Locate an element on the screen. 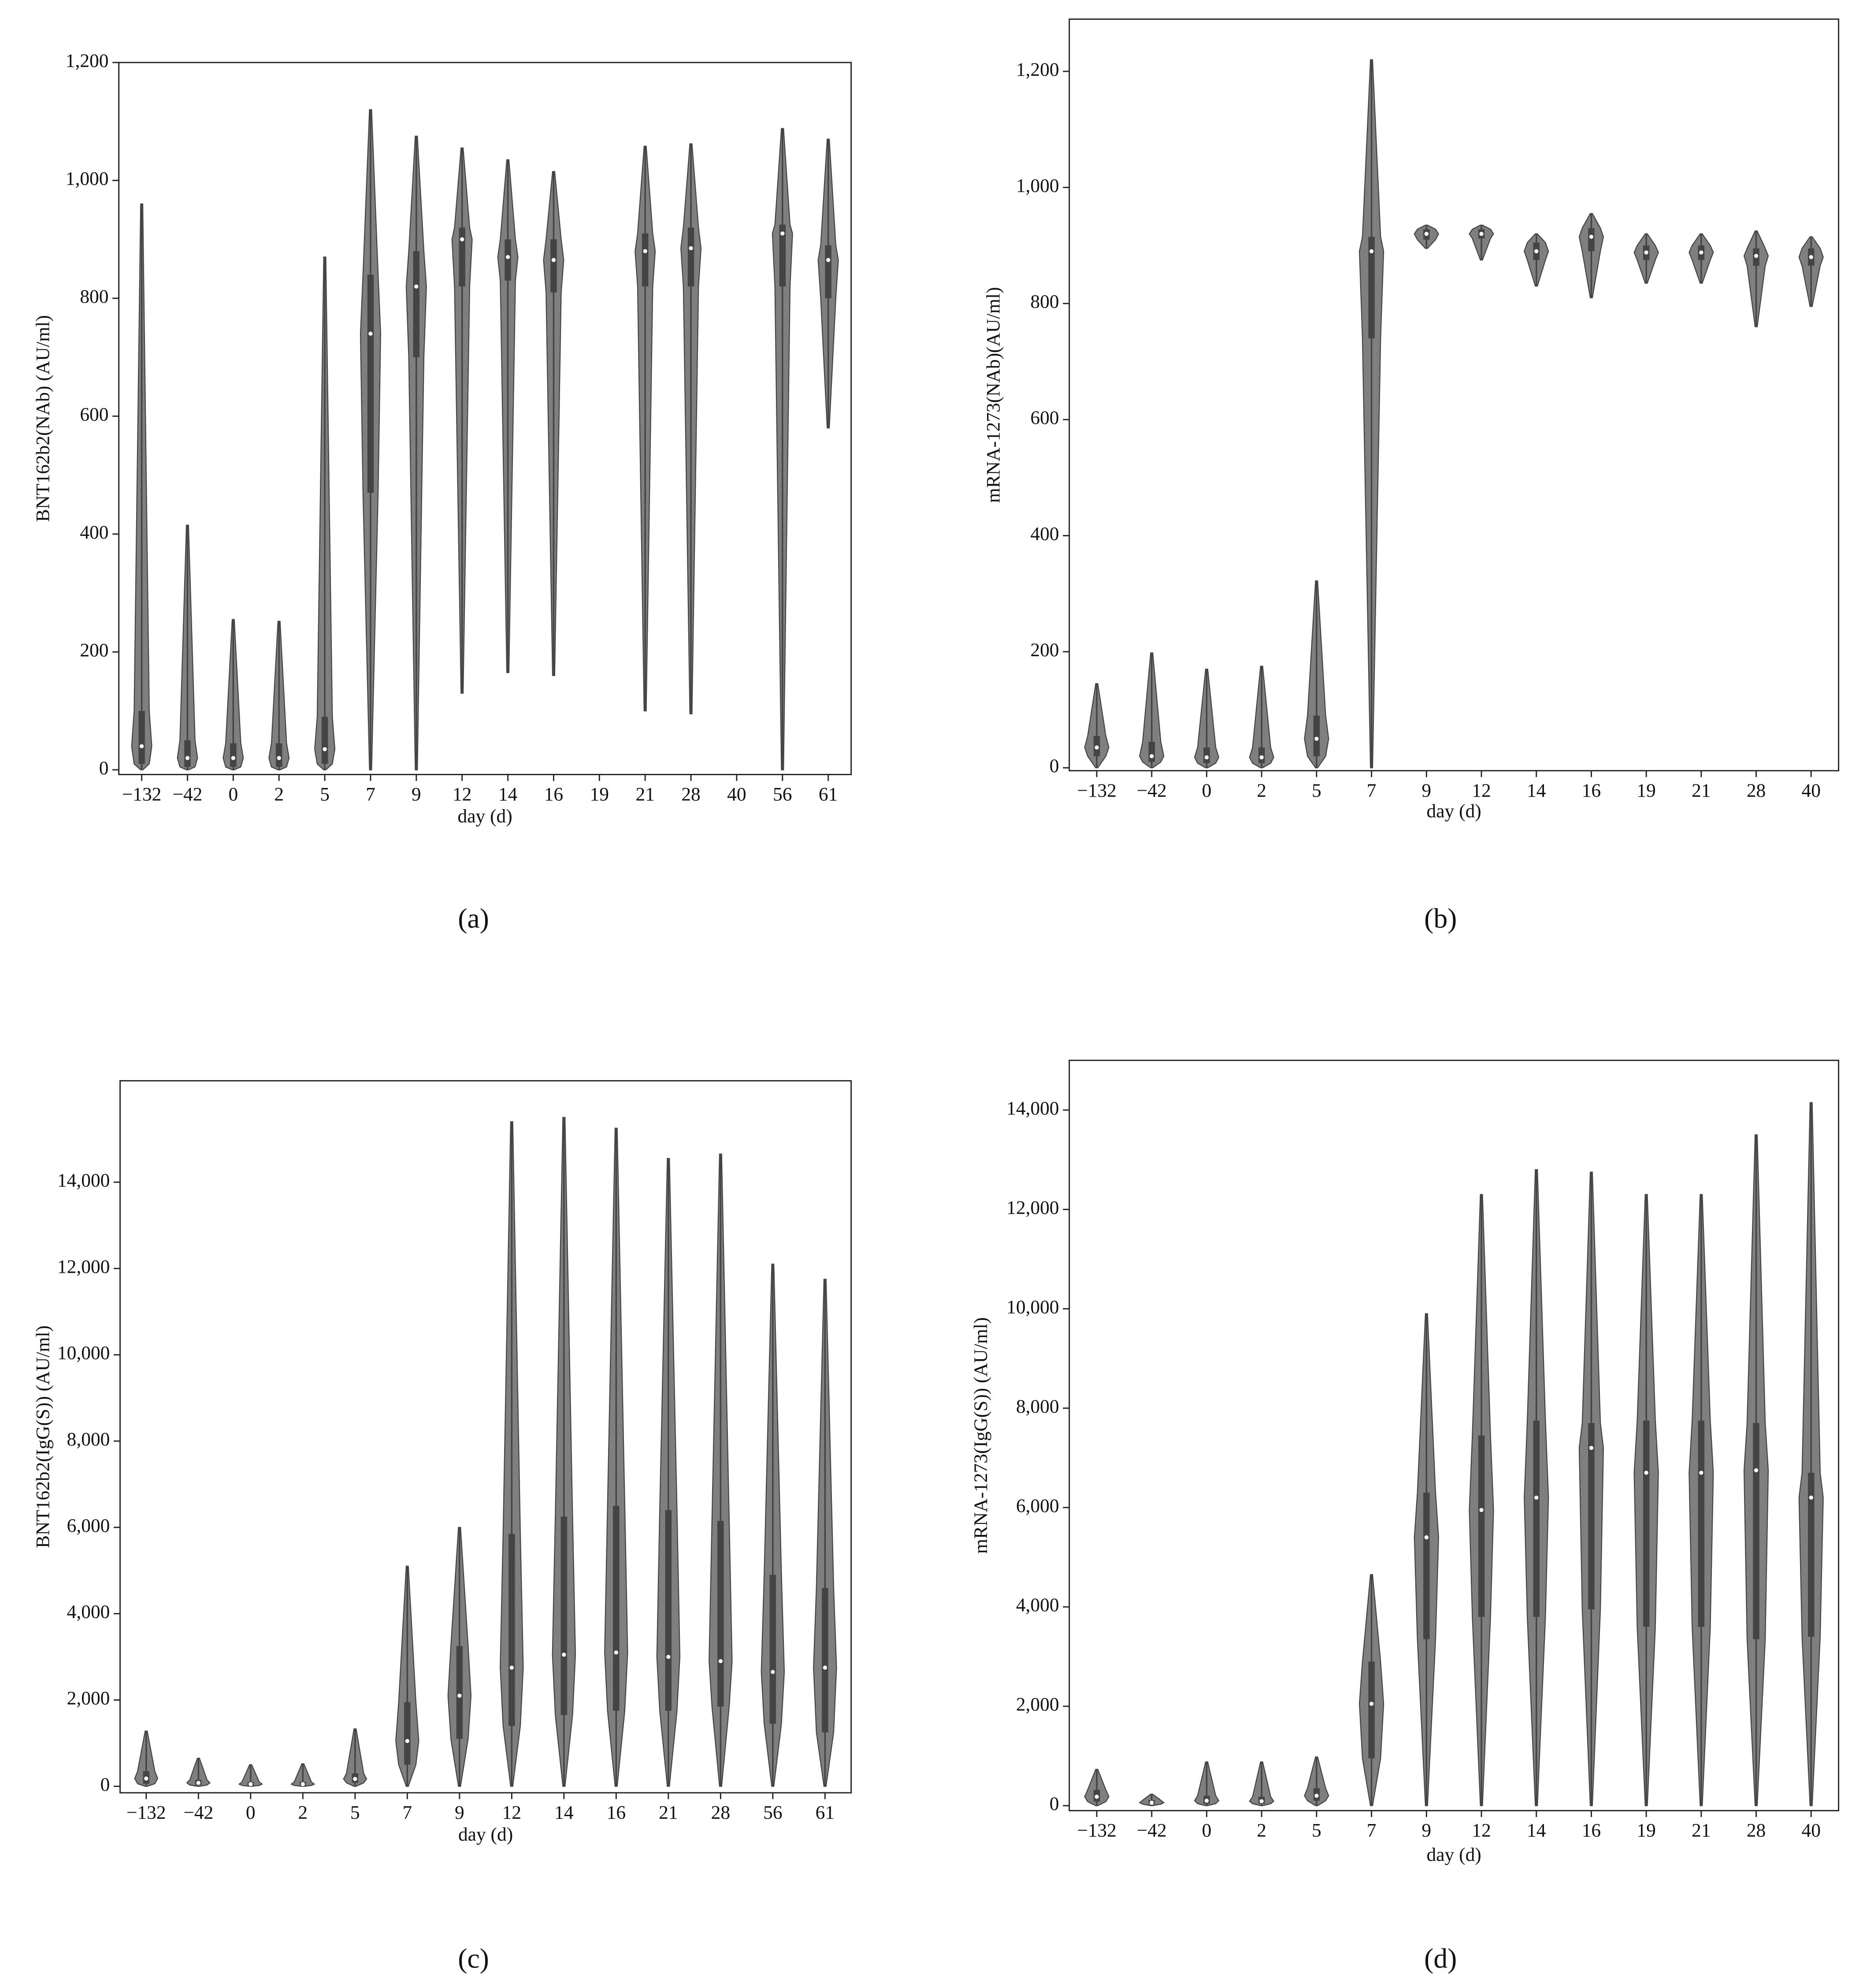  y-tick-label: 400 is located at coordinates (1044, 533).